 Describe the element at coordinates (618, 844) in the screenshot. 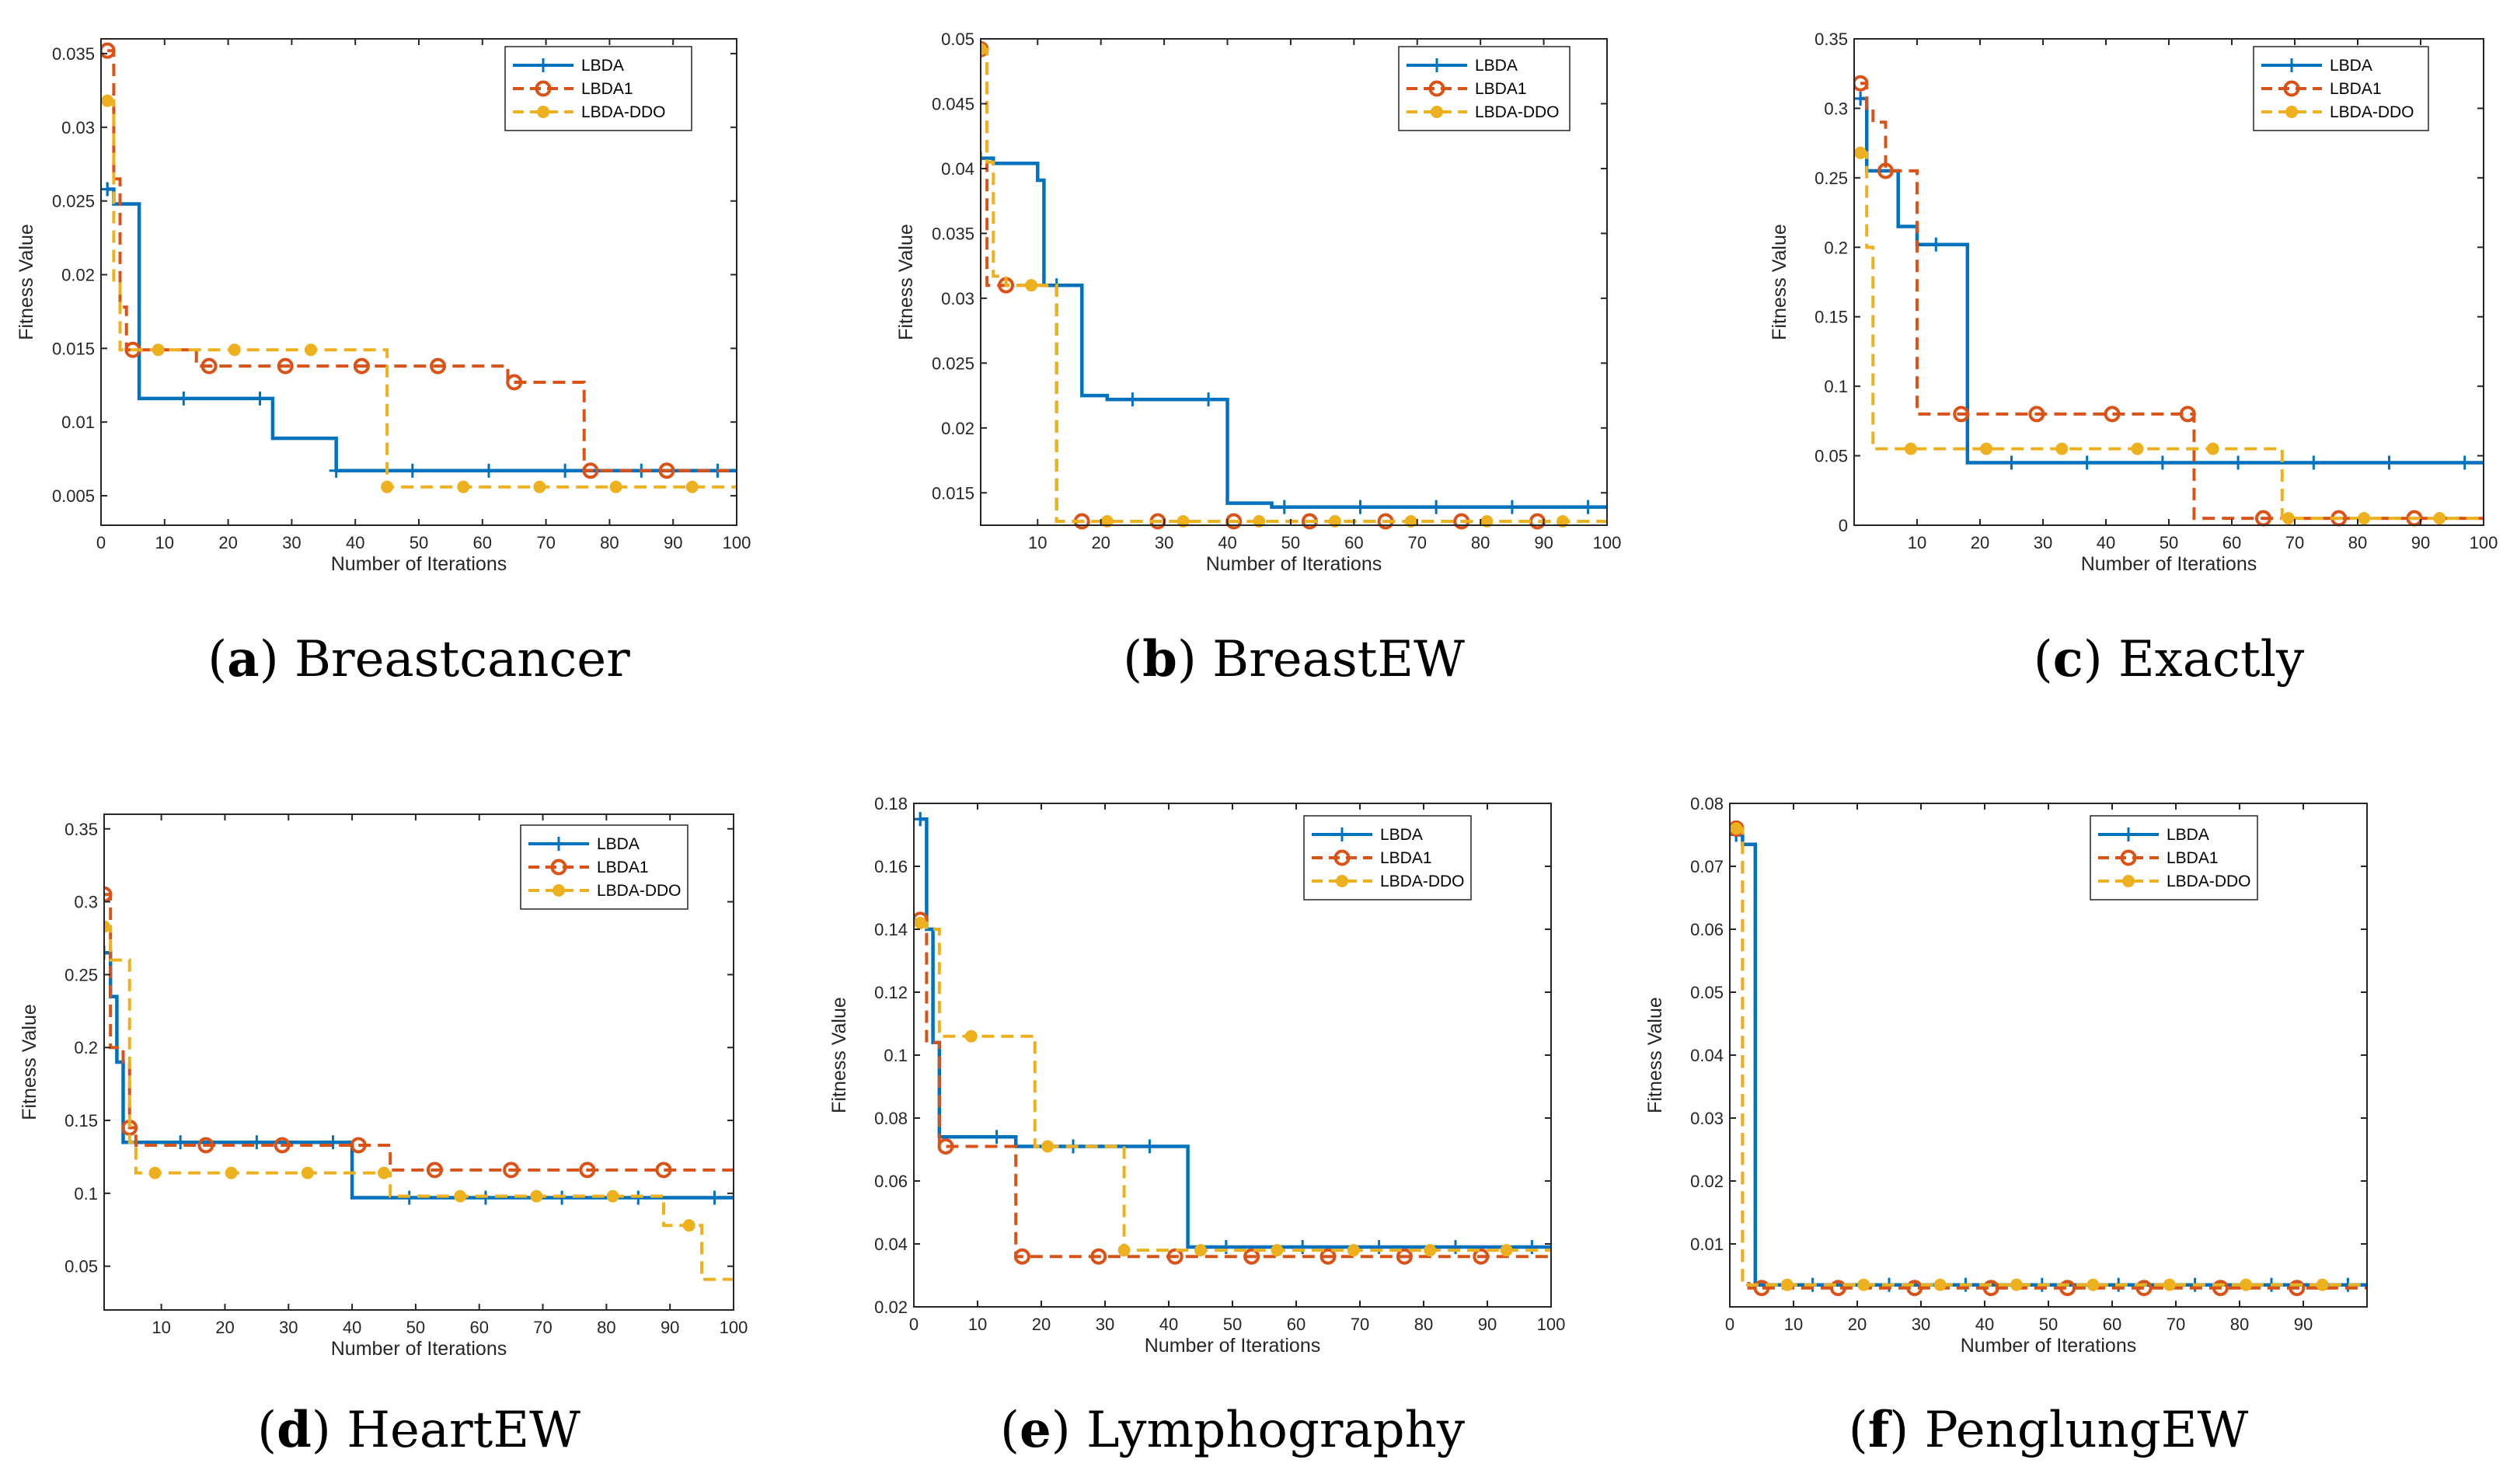

I see `legend-label-lbda: LBDA` at that location.